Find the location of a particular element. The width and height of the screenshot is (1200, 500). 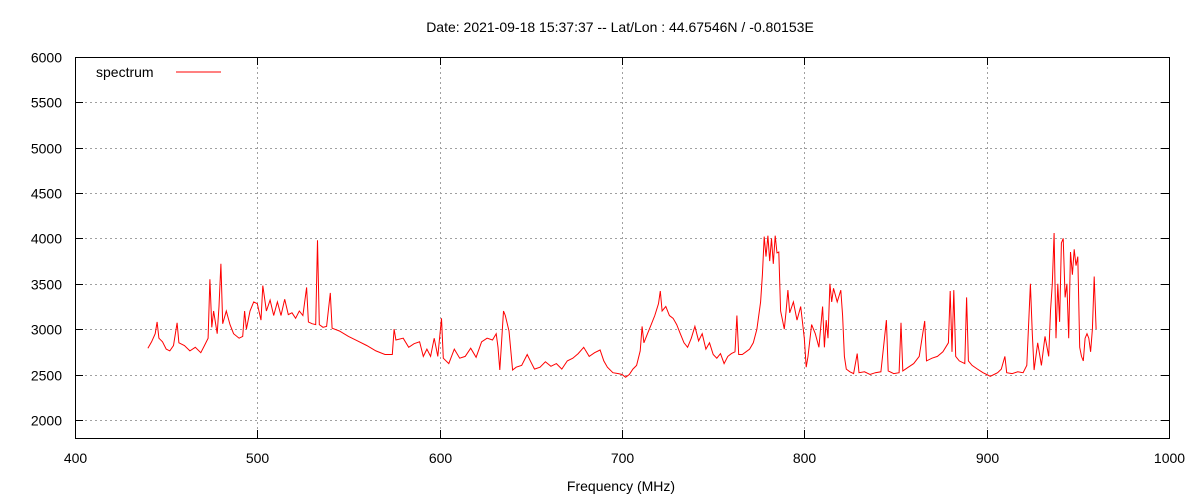

y-tick-label: 6000 is located at coordinates (46, 58).